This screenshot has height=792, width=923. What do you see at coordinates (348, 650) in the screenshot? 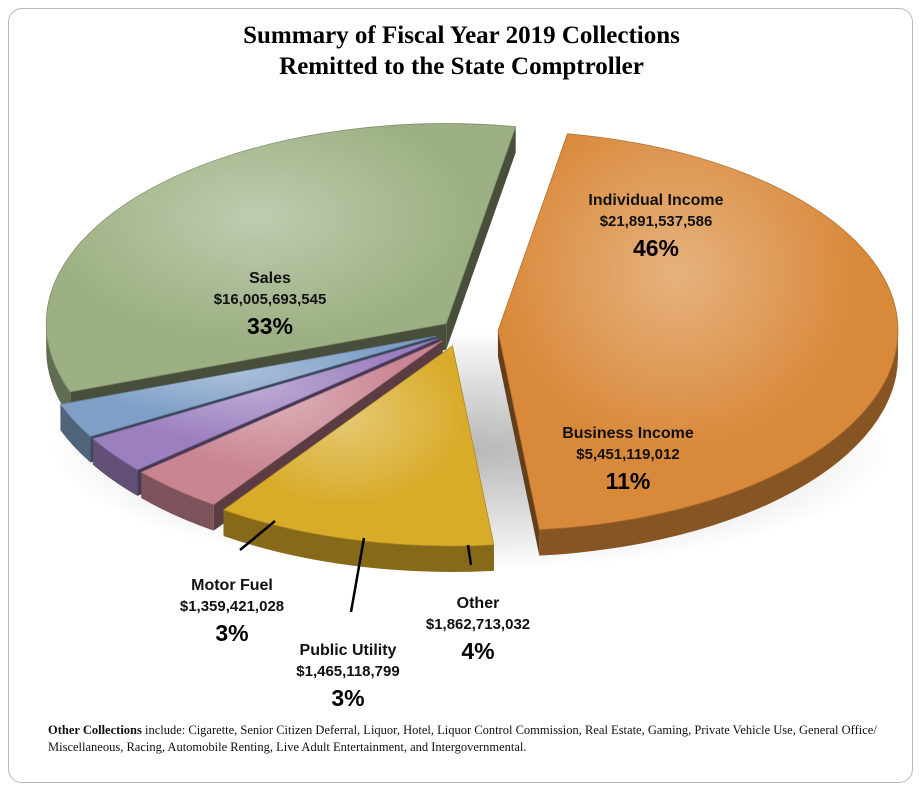
I see `label-name: Public Utility` at bounding box center [348, 650].